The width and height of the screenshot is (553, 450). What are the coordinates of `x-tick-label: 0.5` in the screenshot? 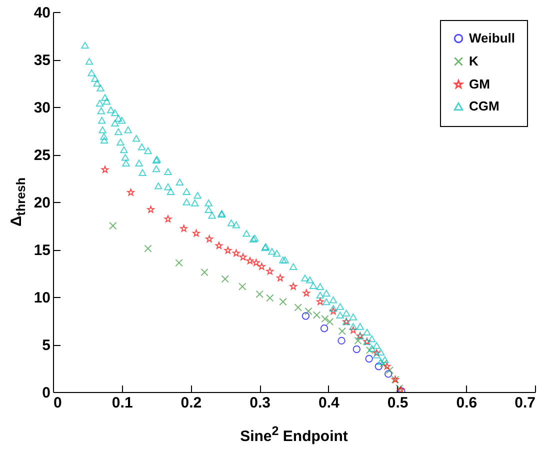 It's located at (397, 403).